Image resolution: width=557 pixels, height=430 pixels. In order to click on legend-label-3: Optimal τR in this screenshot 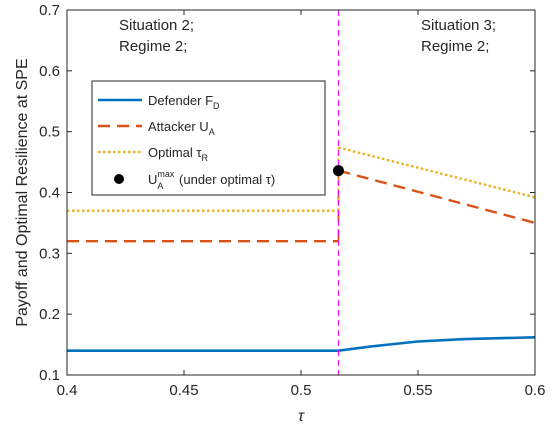, I will do `click(178, 154)`.